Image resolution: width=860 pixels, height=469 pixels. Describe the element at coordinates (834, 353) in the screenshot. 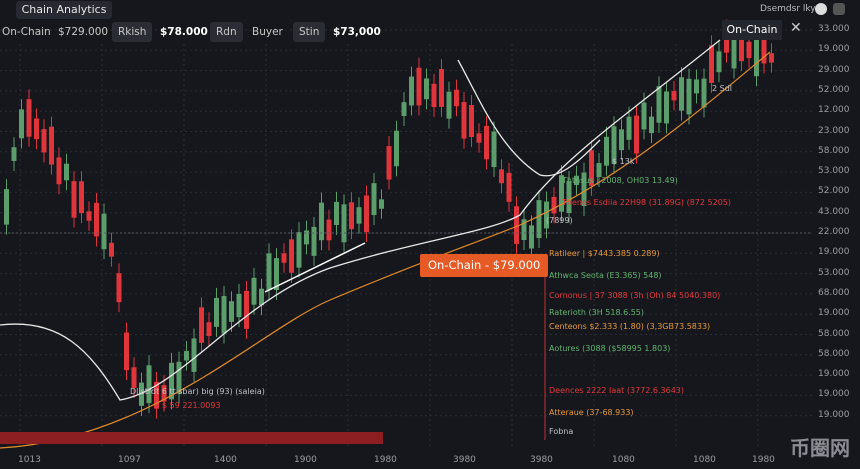

I see `y-tick-label: 58.000` at that location.